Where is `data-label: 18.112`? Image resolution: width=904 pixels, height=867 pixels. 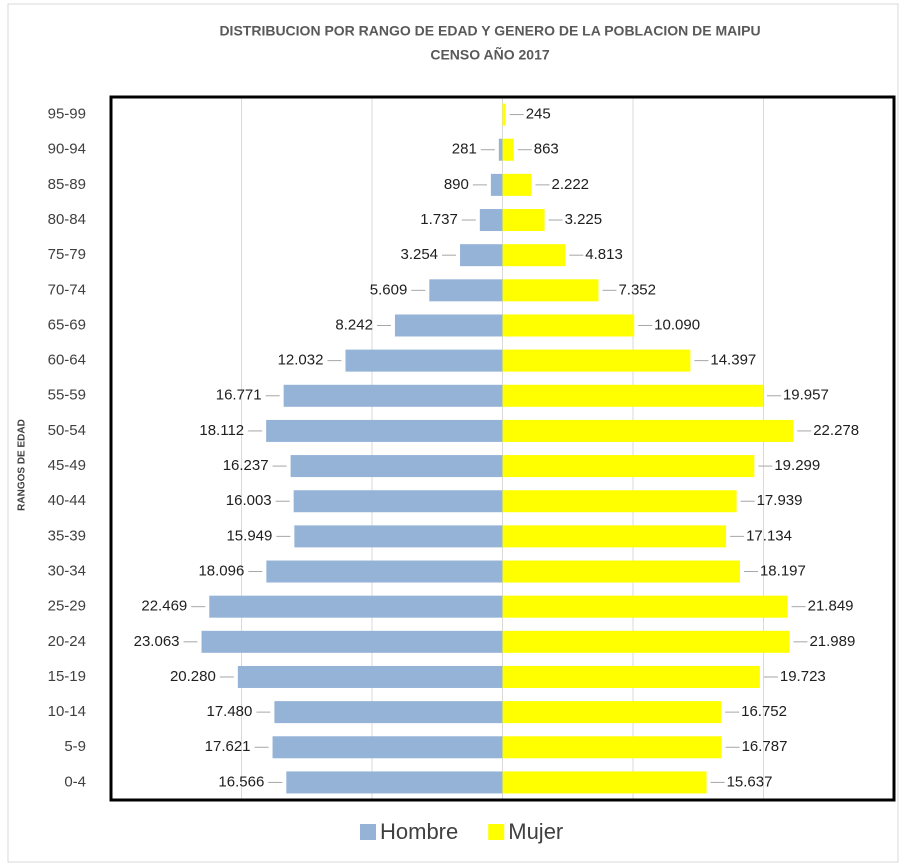
data-label: 18.112 is located at coordinates (221, 430).